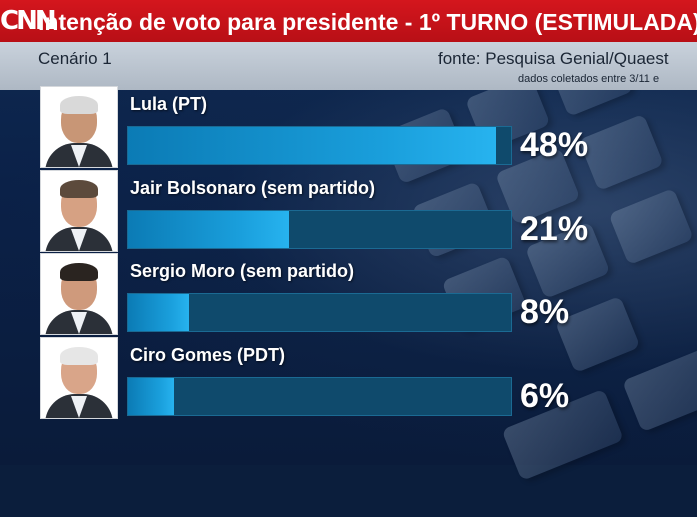 The image size is (697, 517). Describe the element at coordinates (554, 229) in the screenshot. I see `percent-label: 21%` at that location.